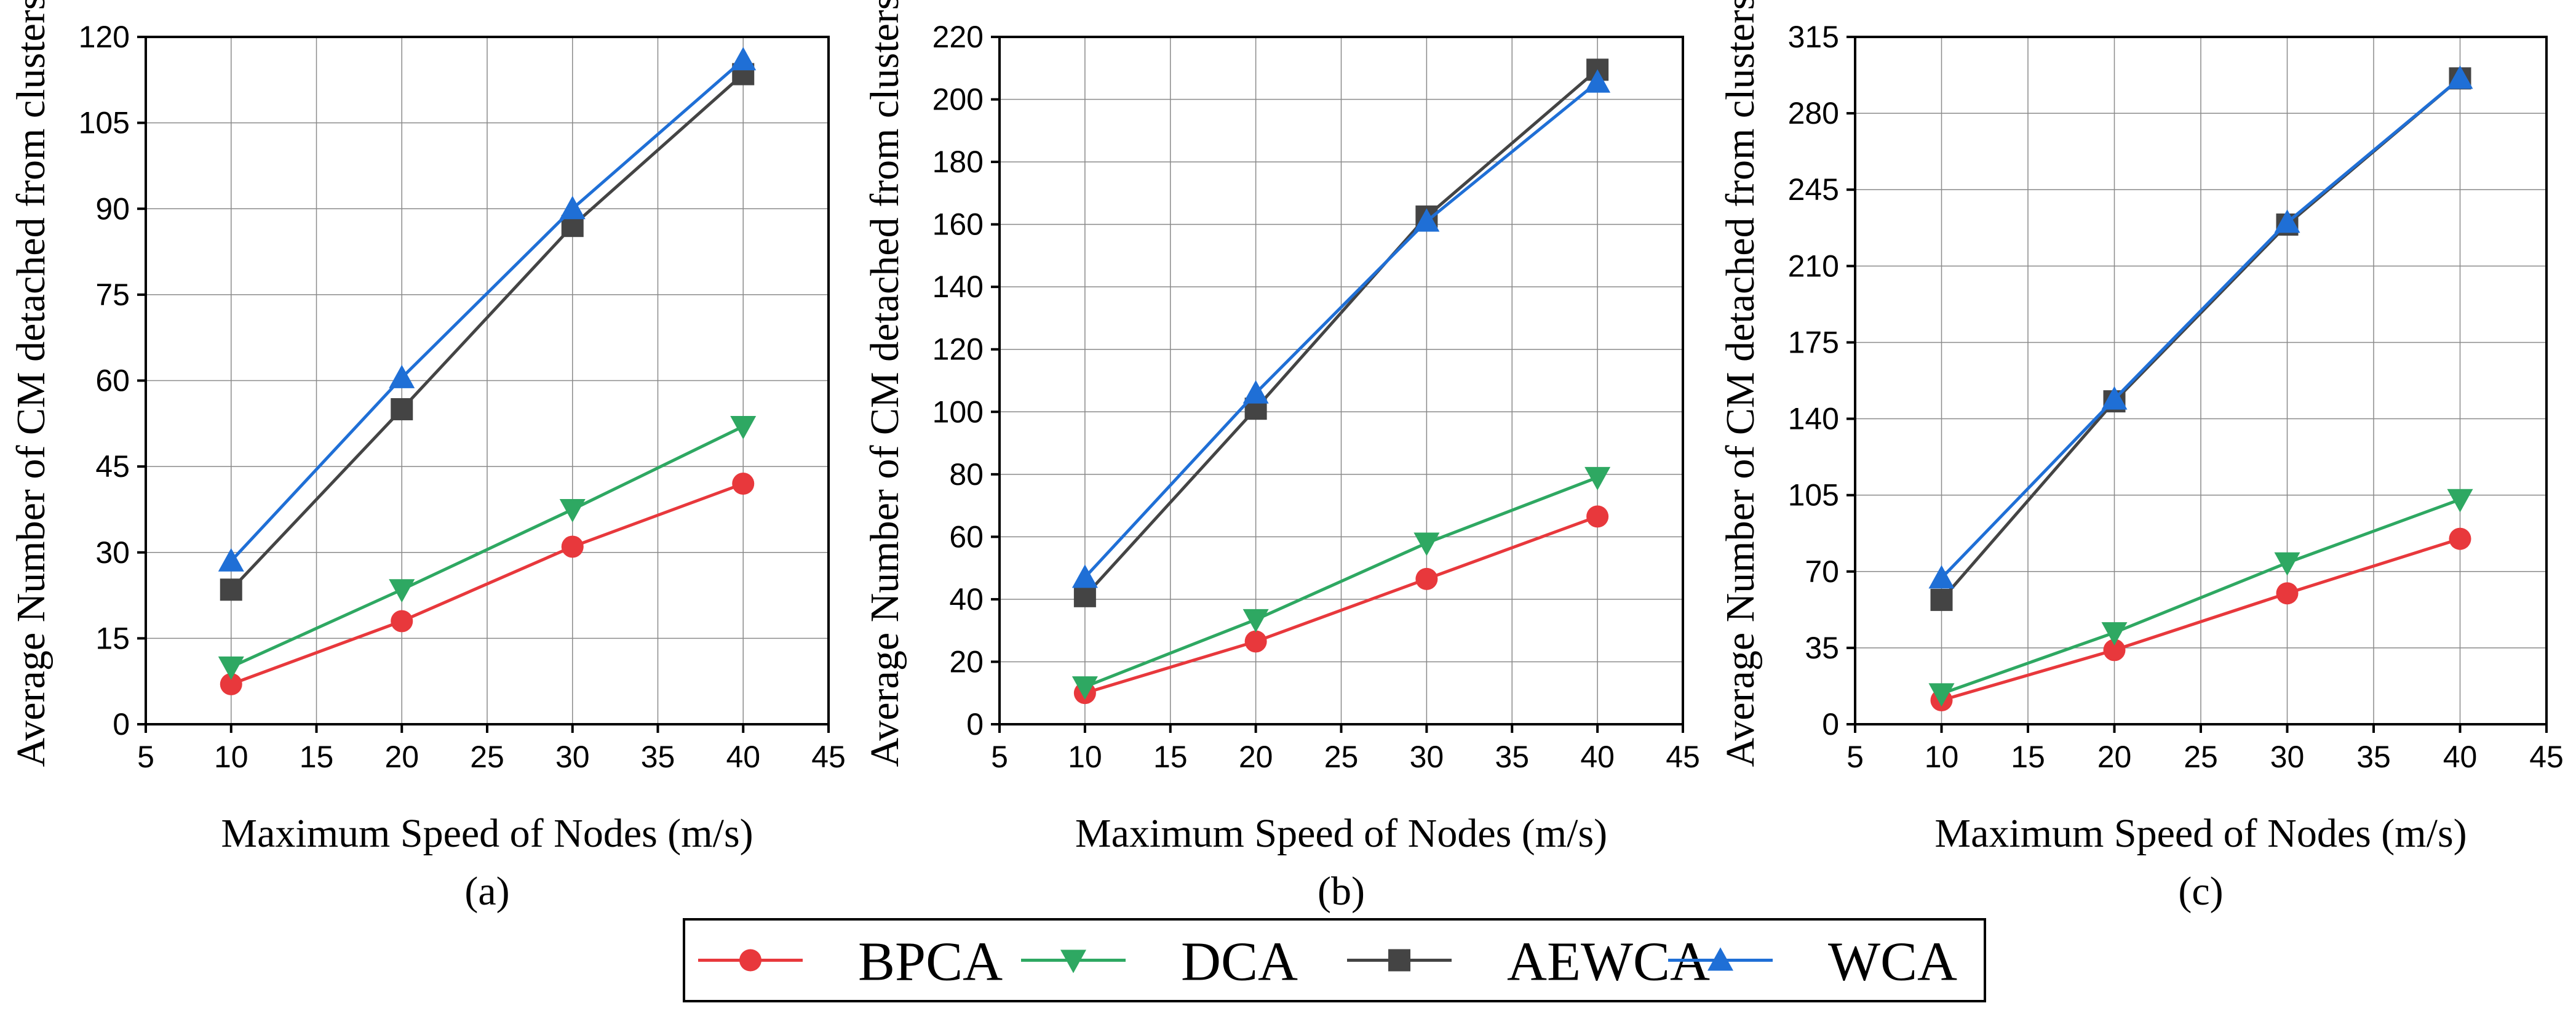 The image size is (2576, 1019). Describe the element at coordinates (2200, 891) in the screenshot. I see `panel-label: (c)` at that location.